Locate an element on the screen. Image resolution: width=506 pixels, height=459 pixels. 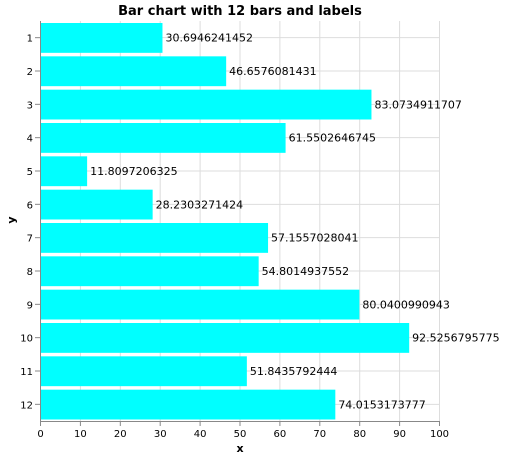
bar-value-label: 61.5502646745 is located at coordinates (332, 138).